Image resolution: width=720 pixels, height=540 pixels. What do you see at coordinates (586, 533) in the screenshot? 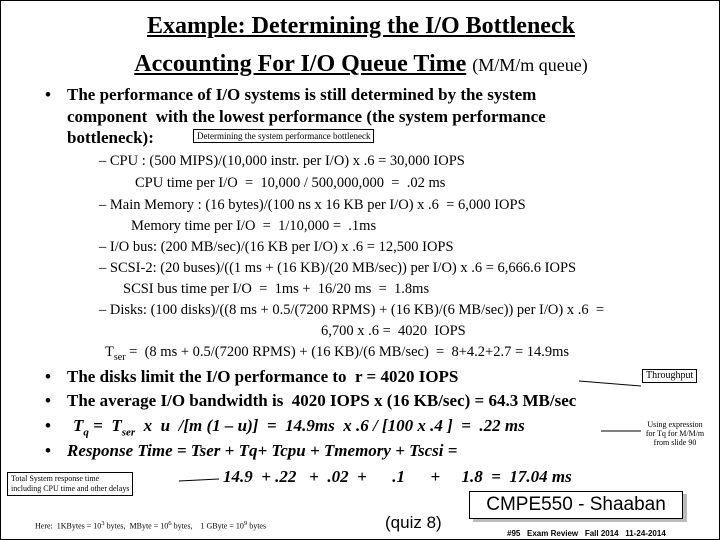
I see `slide-info: #95 Exam Review Fall 2014 11-24-2014` at bounding box center [586, 533].